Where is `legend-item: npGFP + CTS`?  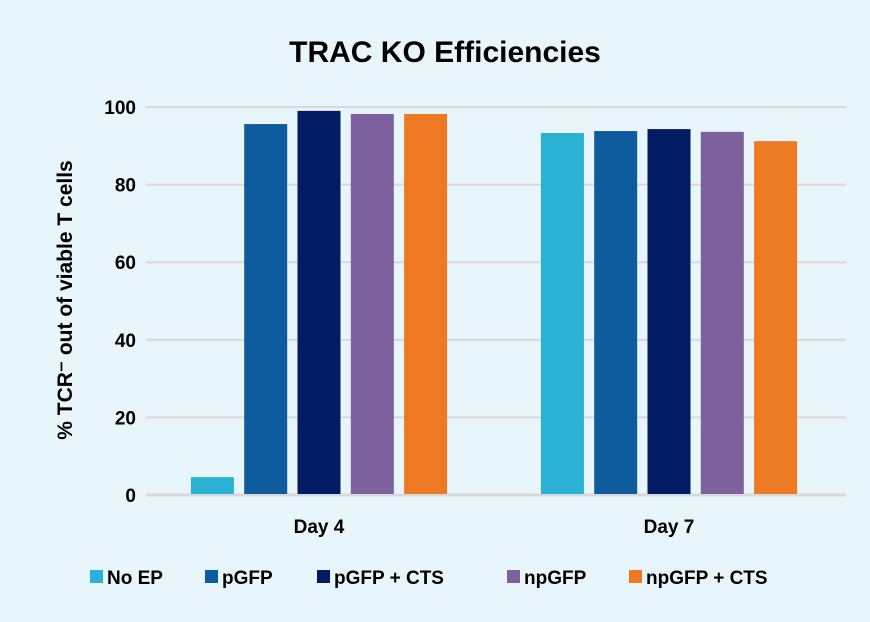 legend-item: npGFP + CTS is located at coordinates (698, 578).